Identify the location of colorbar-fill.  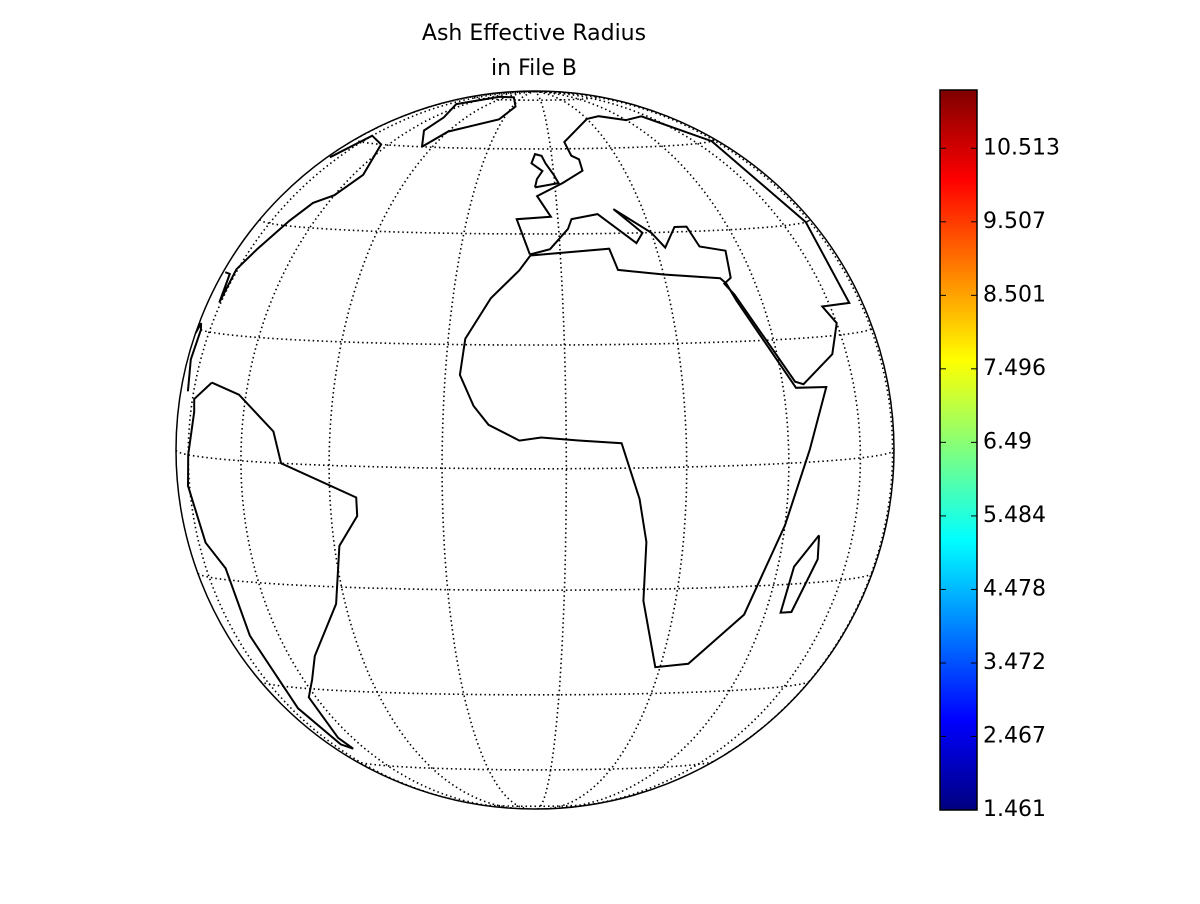
(958, 450).